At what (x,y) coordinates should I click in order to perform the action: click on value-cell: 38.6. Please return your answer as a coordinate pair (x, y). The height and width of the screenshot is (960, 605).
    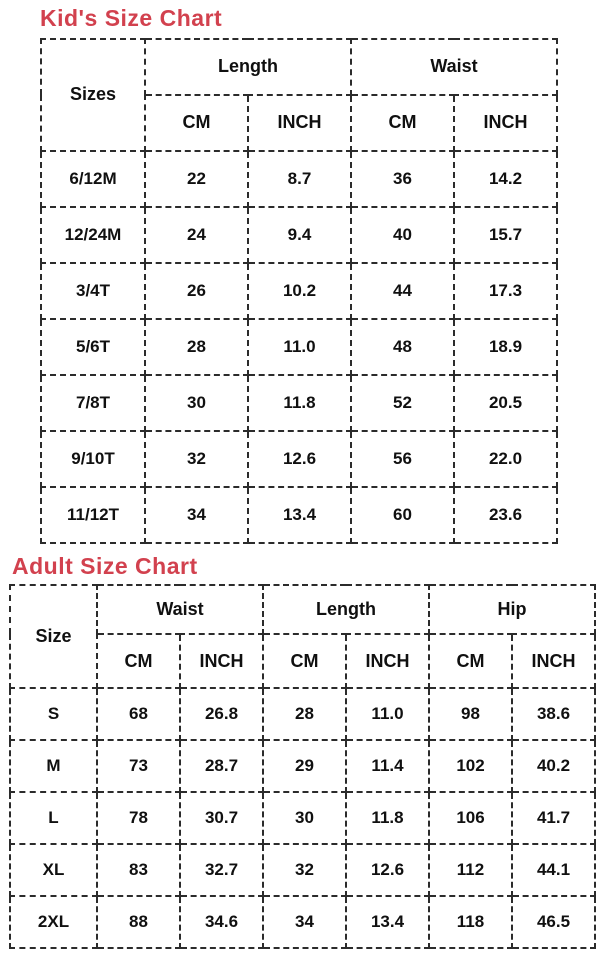
    Looking at the image, I should click on (553, 714).